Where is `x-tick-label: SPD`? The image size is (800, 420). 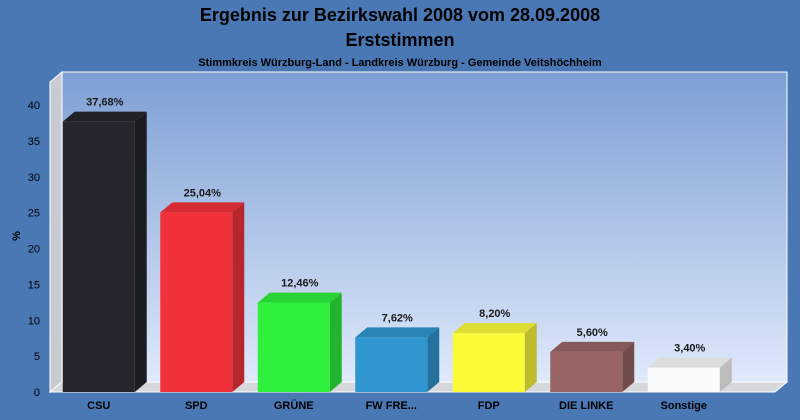
x-tick-label: SPD is located at coordinates (196, 406).